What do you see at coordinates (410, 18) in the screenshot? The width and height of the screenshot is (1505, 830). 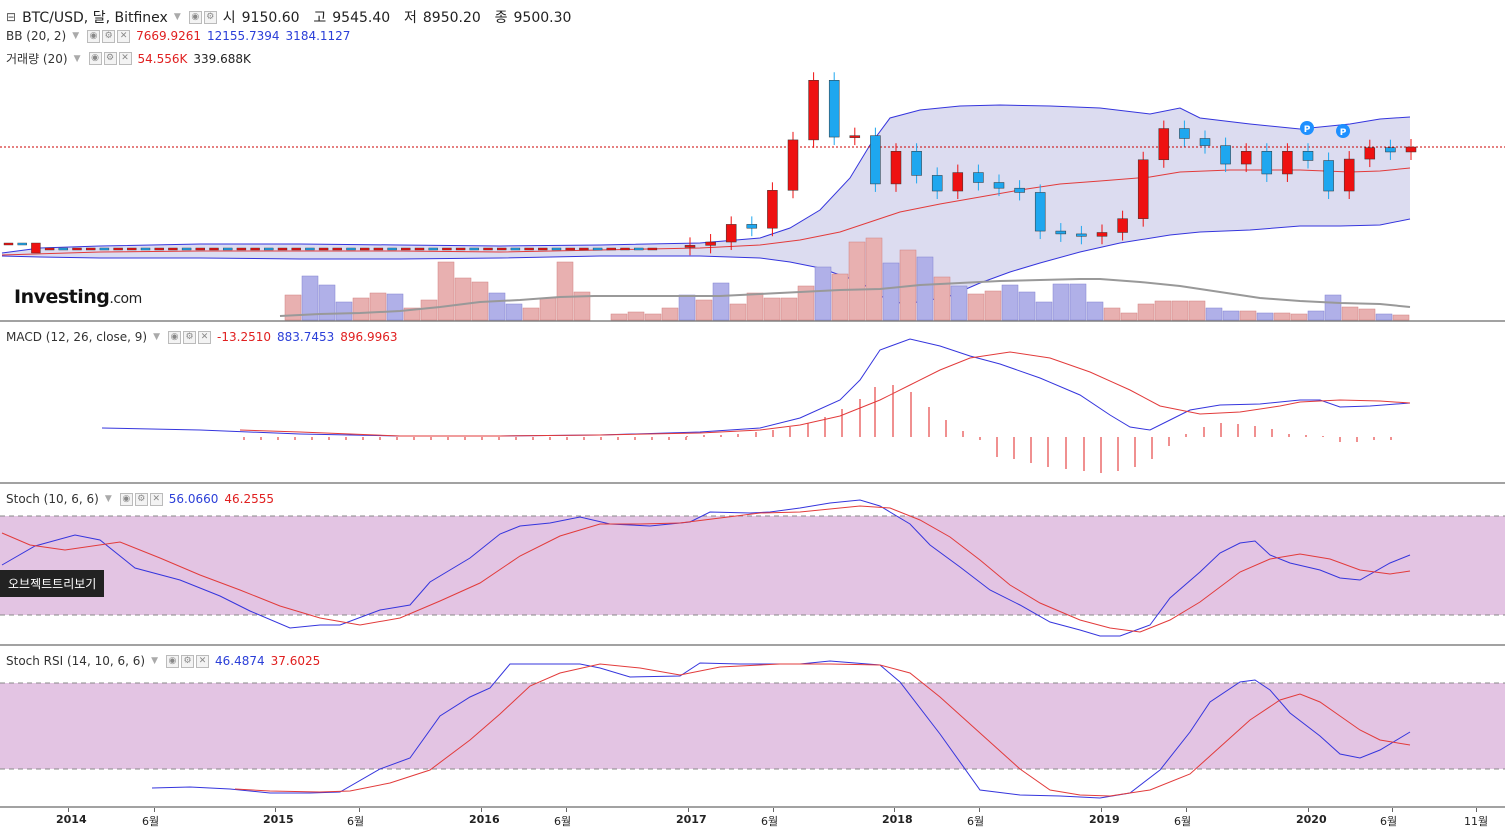 I see `low-label: 저` at bounding box center [410, 18].